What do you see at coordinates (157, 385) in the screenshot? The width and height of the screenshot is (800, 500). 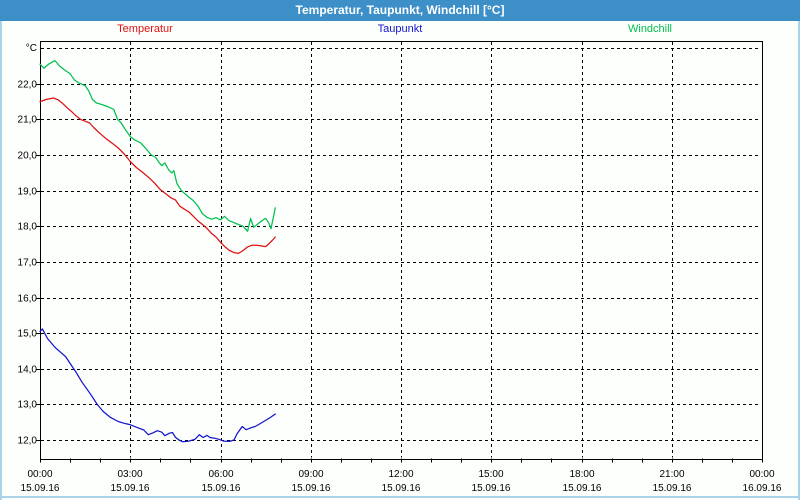 I see `series-taupunkt-line` at bounding box center [157, 385].